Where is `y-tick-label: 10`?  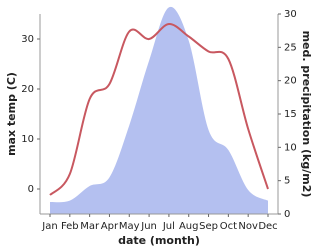 y-tick-label: 10 is located at coordinates (27, 139).